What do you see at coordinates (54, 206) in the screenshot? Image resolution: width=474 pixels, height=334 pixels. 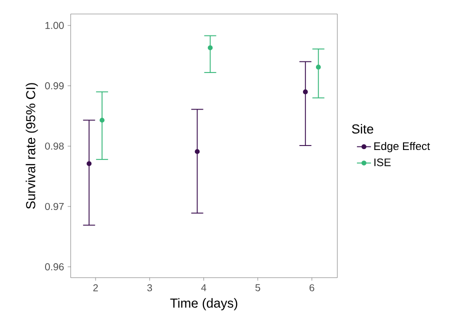 I see `y-tick-label: 0.97` at bounding box center [54, 206].